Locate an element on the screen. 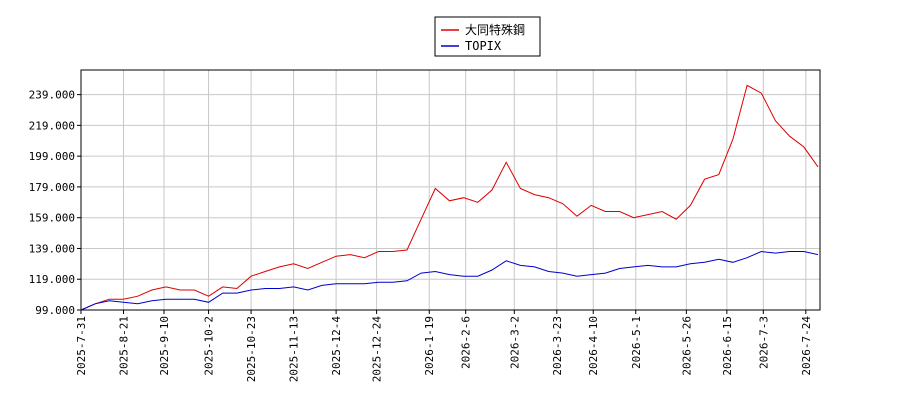 The image size is (900, 400). y-tick-label: 219.000 is located at coordinates (52, 125).